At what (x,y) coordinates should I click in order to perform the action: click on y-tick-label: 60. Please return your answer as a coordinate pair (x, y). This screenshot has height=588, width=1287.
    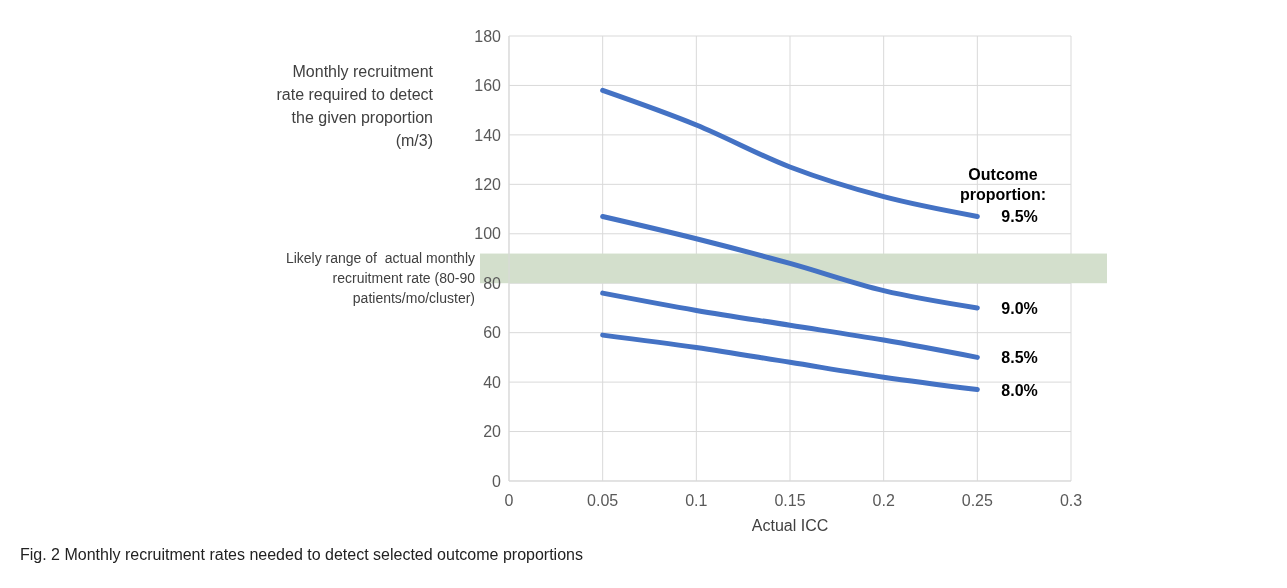
    Looking at the image, I should click on (492, 333).